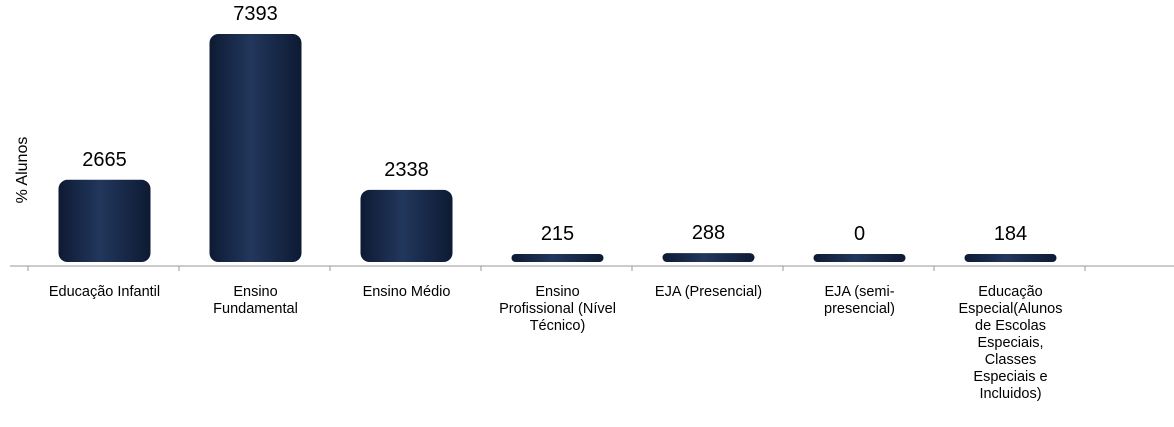  Describe the element at coordinates (556, 268) in the screenshot. I see `x-axis-ticks` at that location.